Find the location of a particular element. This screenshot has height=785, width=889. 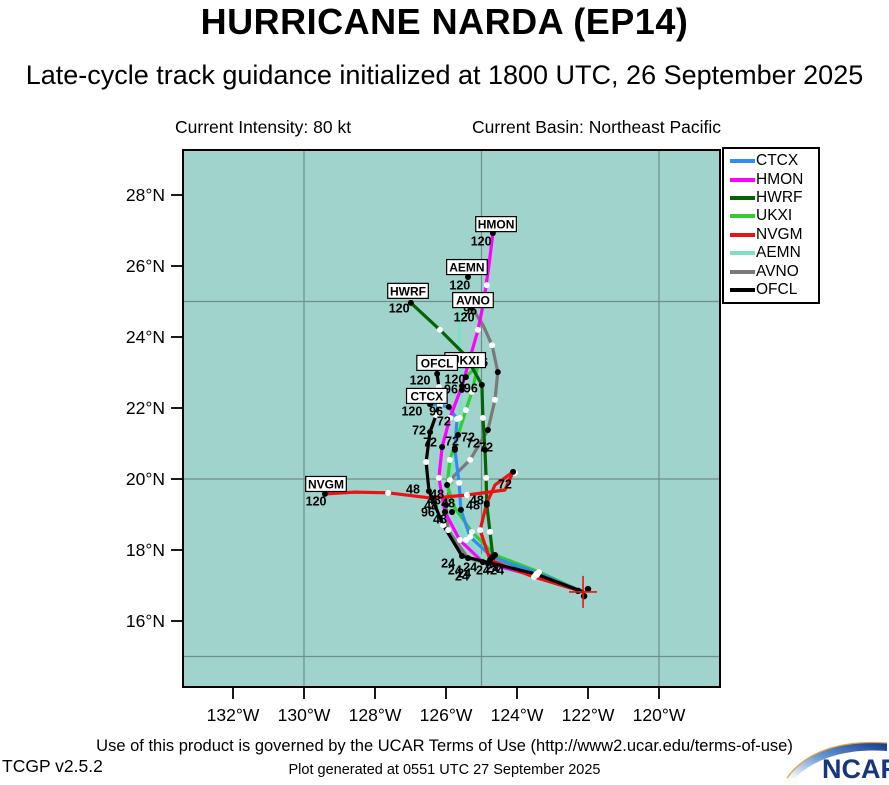

hour-label-NVGM-24: 24 is located at coordinates (497, 570).